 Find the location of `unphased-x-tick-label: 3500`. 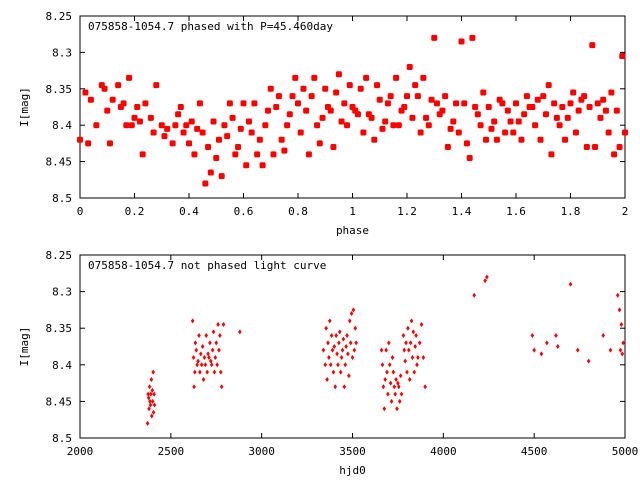

unphased-x-tick-label: 3500 is located at coordinates (352, 451).